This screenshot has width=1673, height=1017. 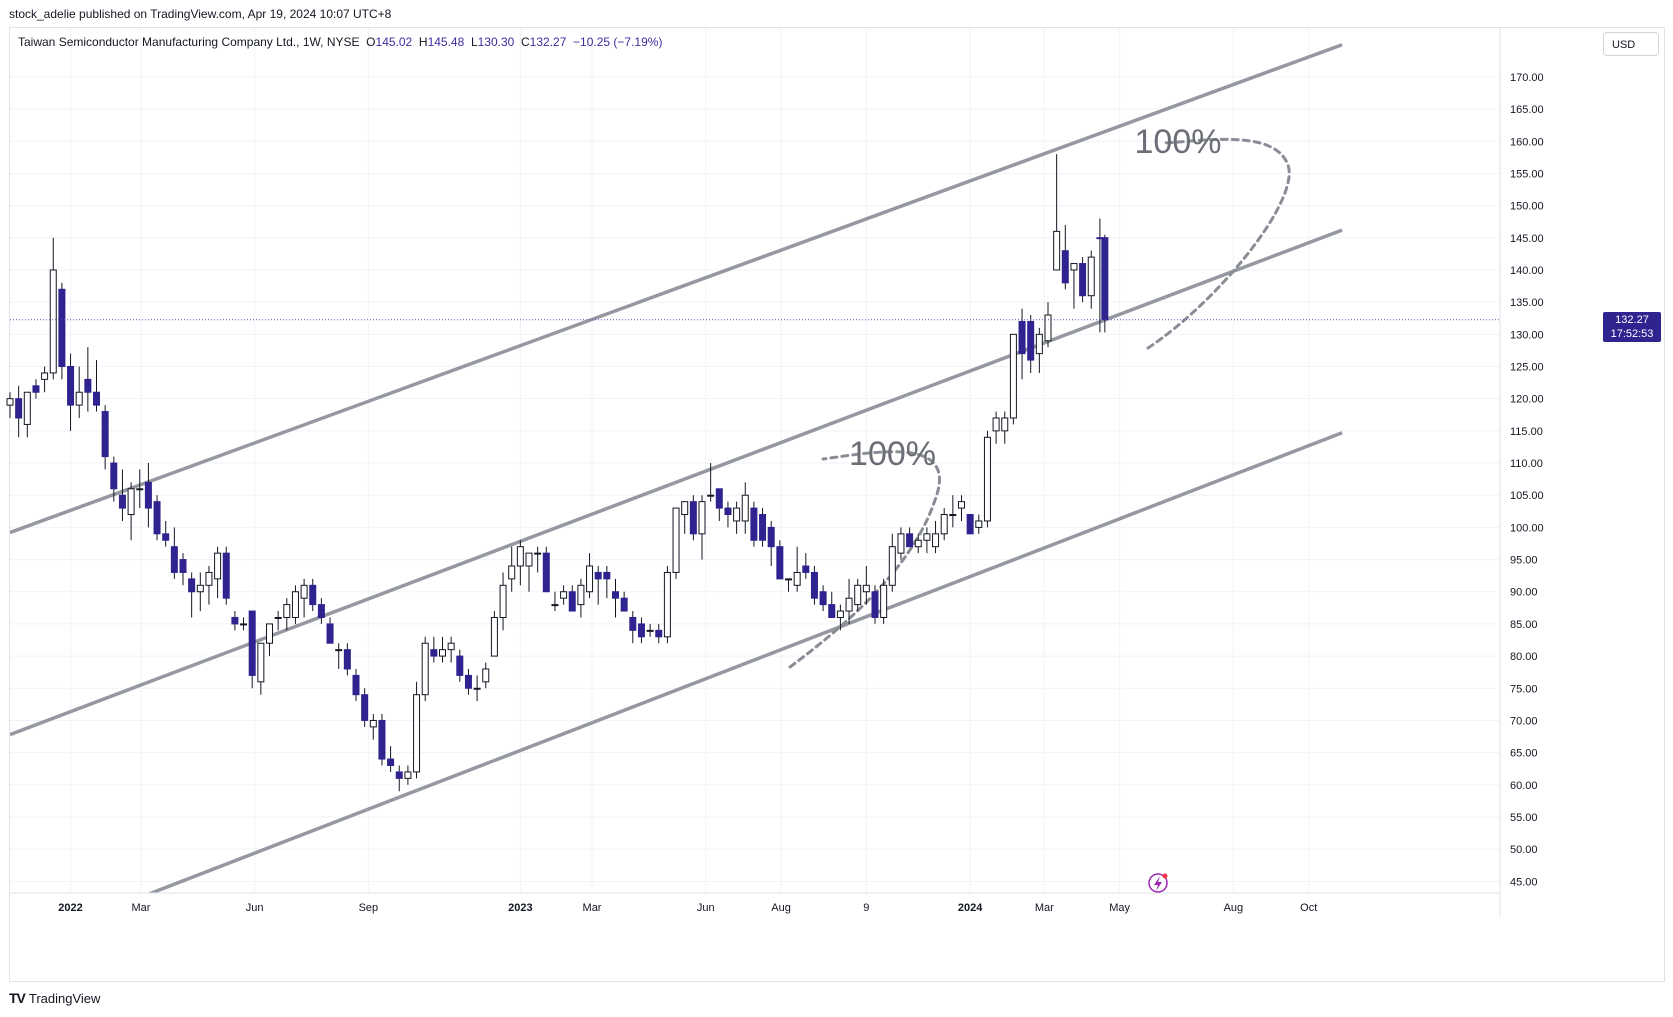 What do you see at coordinates (1527, 142) in the screenshot?
I see `price-tick-label: 160.00` at bounding box center [1527, 142].